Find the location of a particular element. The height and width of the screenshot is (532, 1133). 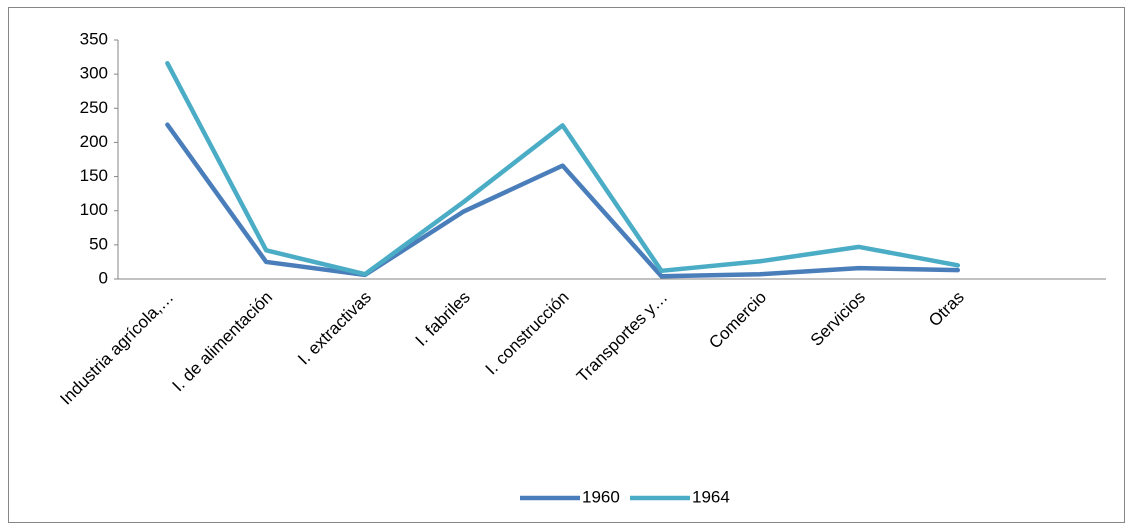

y-tick-label: 150 is located at coordinates (94, 175).